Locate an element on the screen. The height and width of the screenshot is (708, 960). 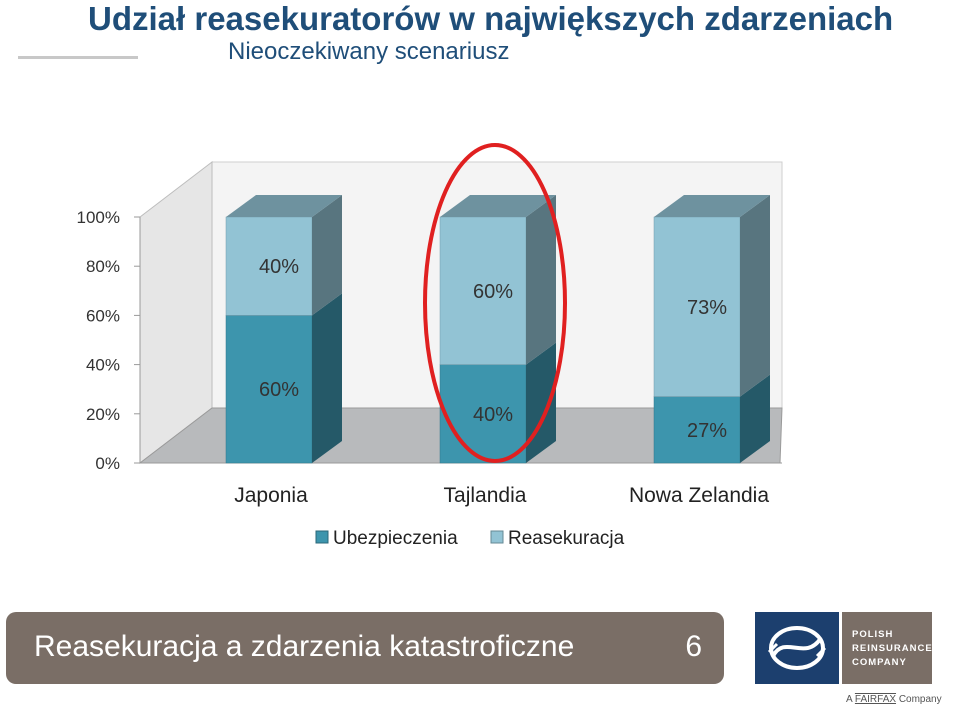
parent-name: FAIRFAX is located at coordinates (875, 699).